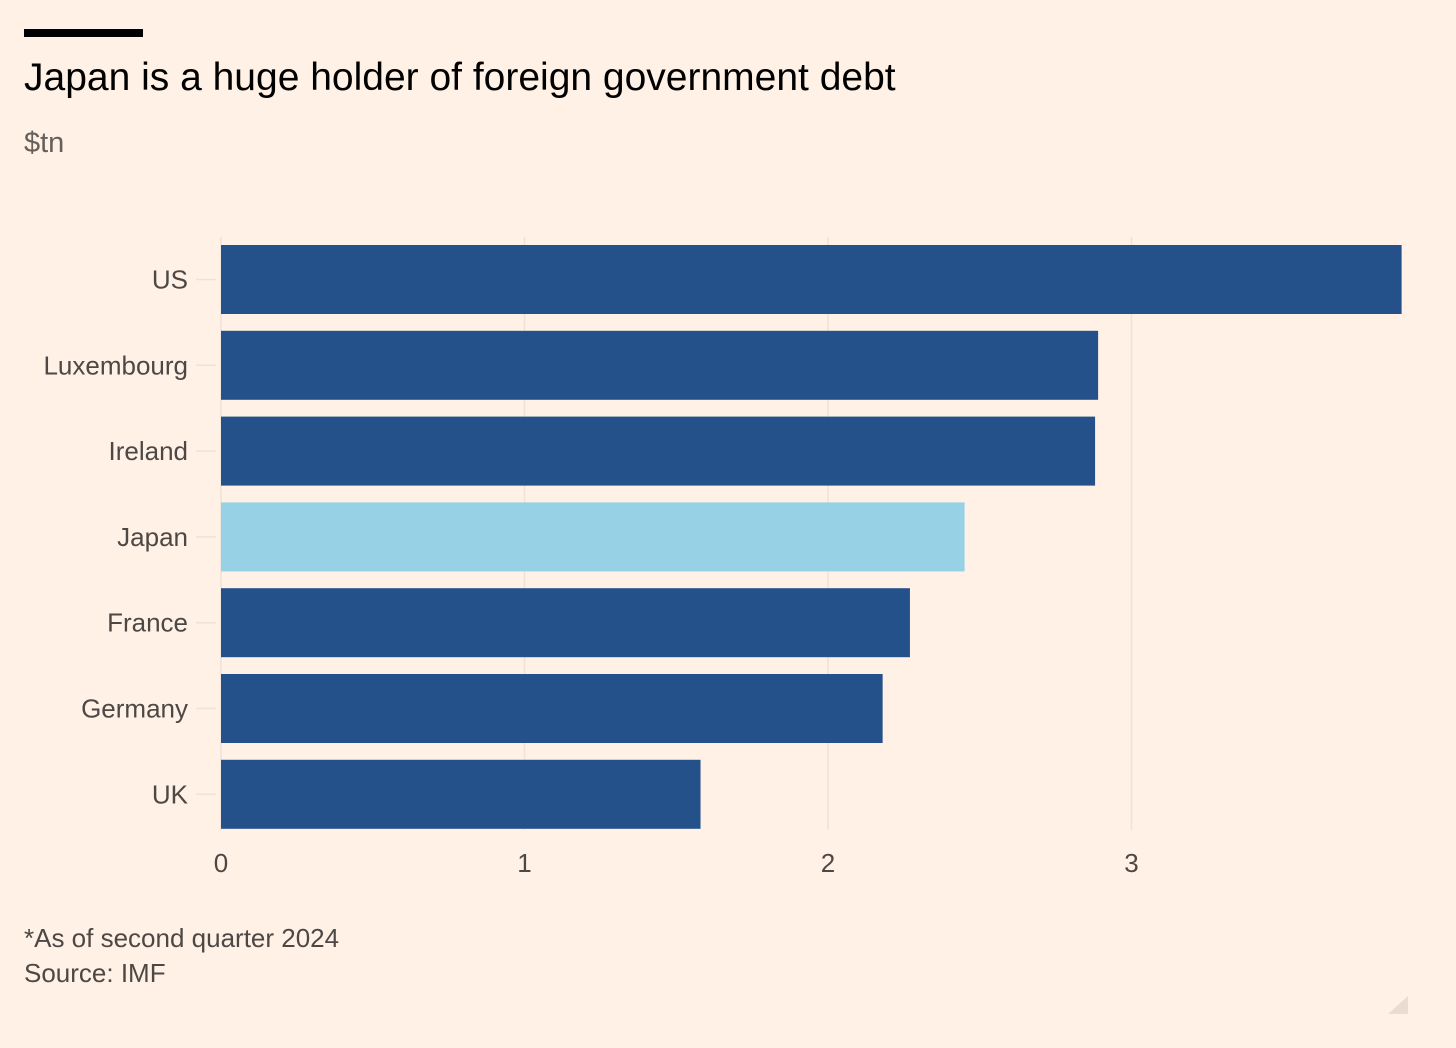  Describe the element at coordinates (524, 863) in the screenshot. I see `x-tick-label: 1` at that location.